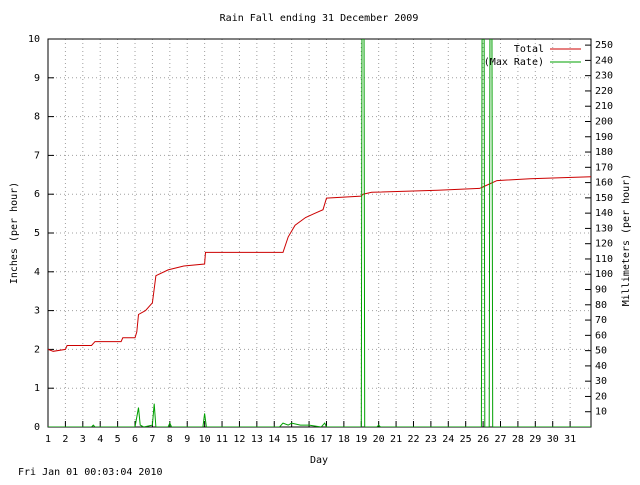  What do you see at coordinates (319, 460) in the screenshot?
I see `x-axis-label: Day` at bounding box center [319, 460].